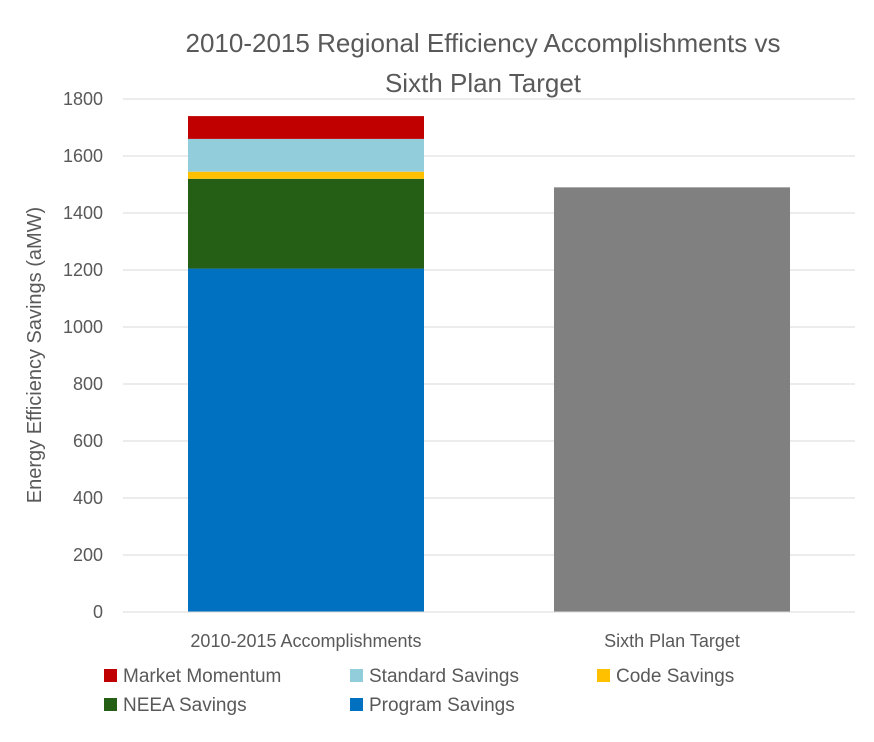 This screenshot has height=742, width=874. I want to click on y-tick-label: 0, so click(98, 612).